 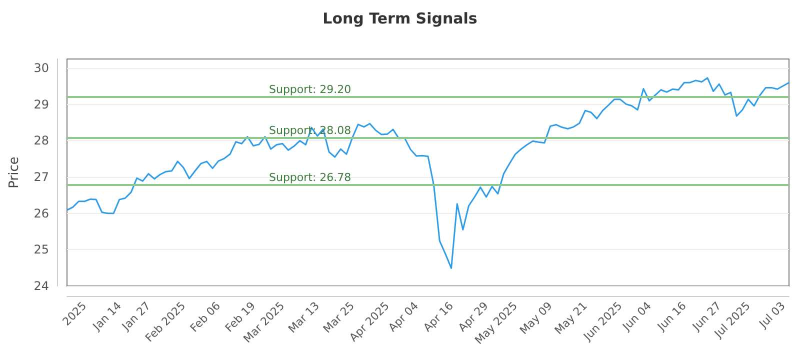 What do you see at coordinates (400, 19) in the screenshot?
I see `chart-title: Long Term Signals` at bounding box center [400, 19].